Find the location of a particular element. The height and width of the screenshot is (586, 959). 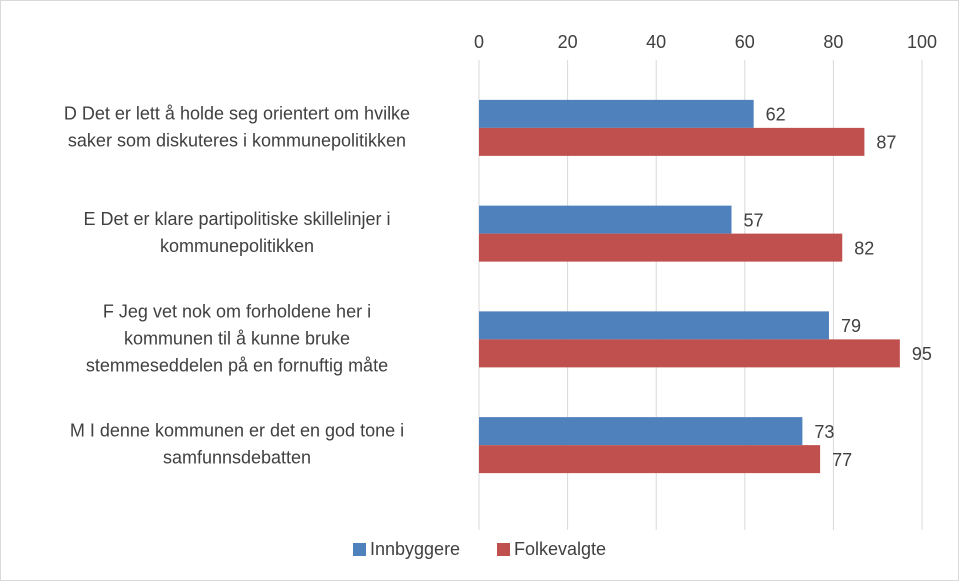

data-label: 87 is located at coordinates (886, 143).